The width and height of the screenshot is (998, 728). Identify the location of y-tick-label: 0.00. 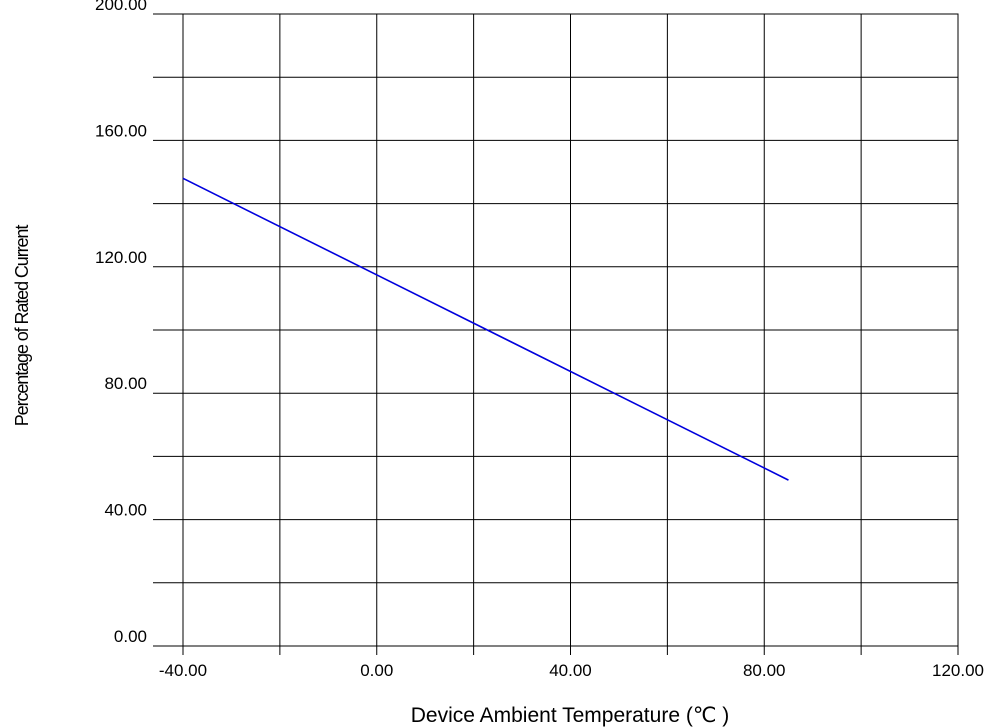
(130, 636).